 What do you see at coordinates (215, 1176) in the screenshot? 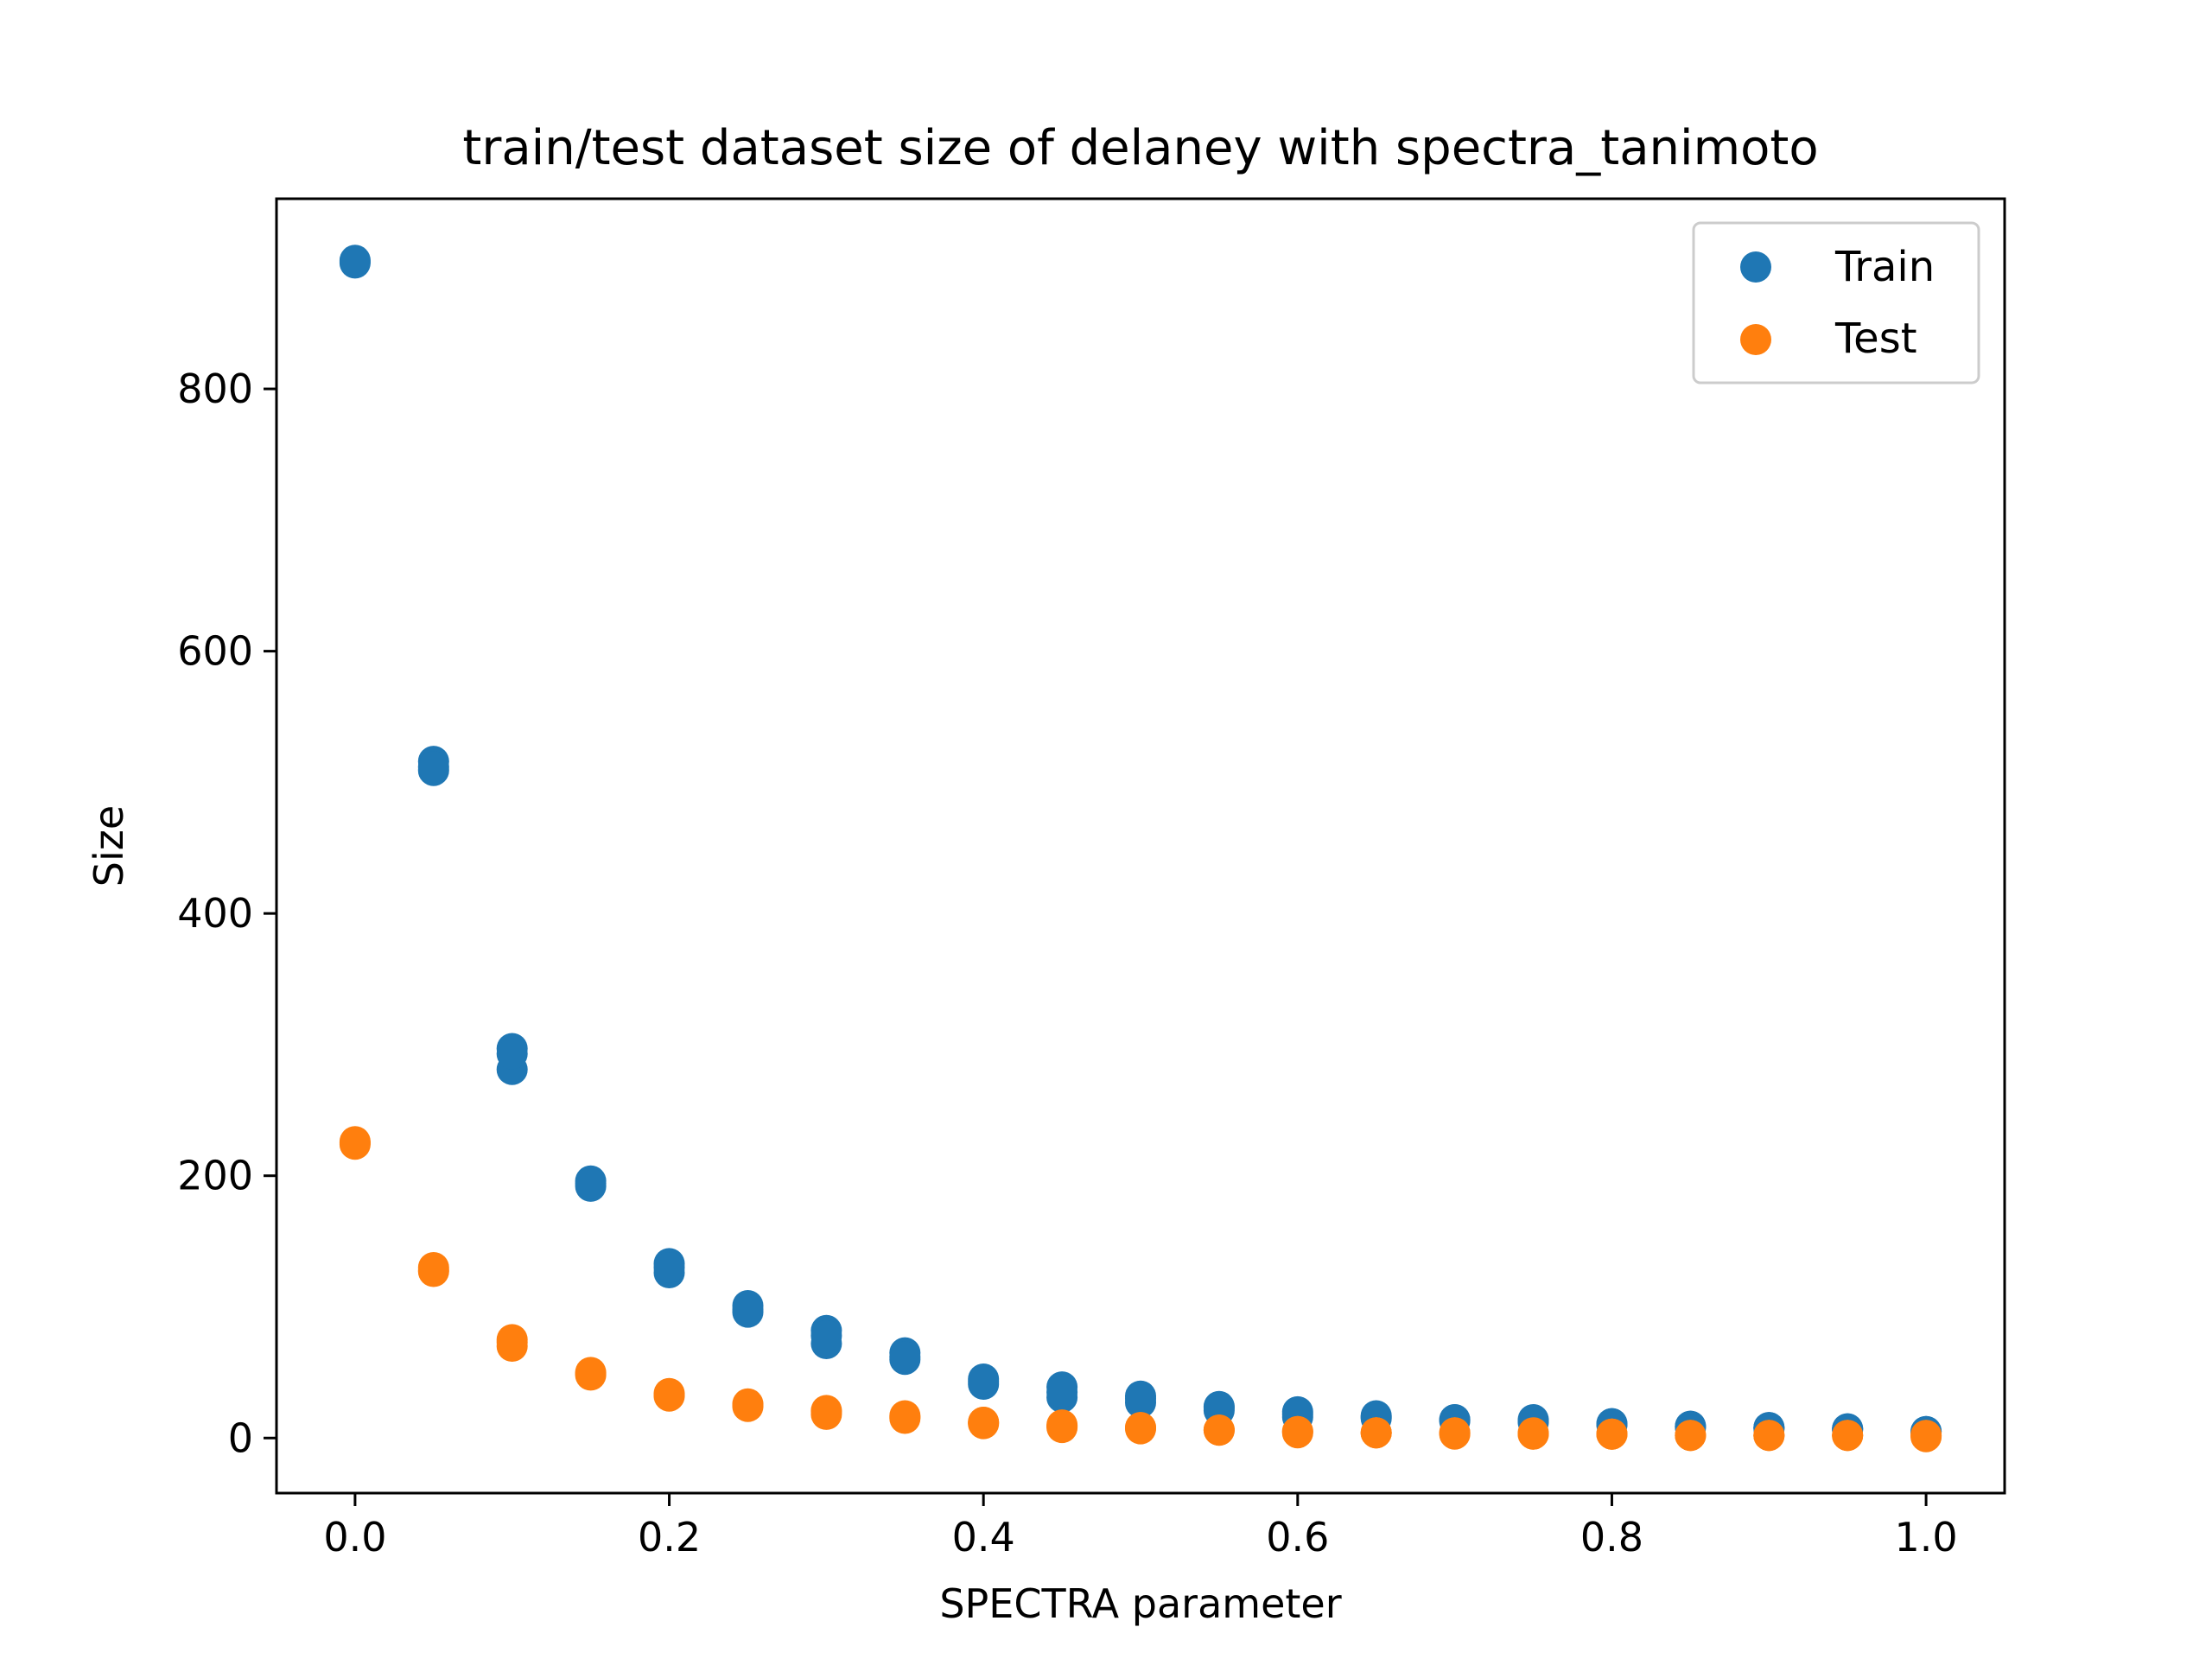
I see `y-tick-label: 200` at bounding box center [215, 1176].